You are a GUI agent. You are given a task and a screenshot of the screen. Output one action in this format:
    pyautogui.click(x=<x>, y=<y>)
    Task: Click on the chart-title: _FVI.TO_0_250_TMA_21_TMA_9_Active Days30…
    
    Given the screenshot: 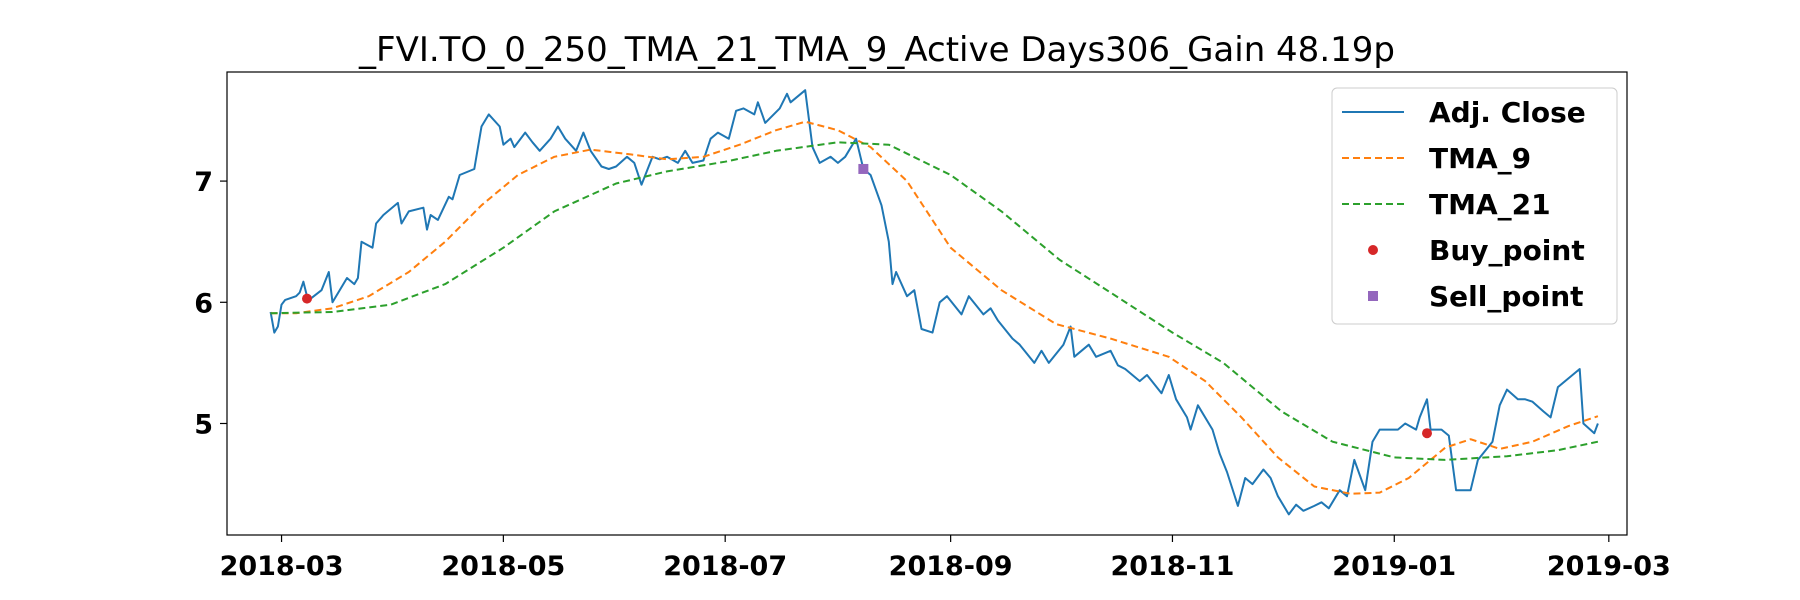 What is the action you would take?
    pyautogui.click(x=876, y=50)
    